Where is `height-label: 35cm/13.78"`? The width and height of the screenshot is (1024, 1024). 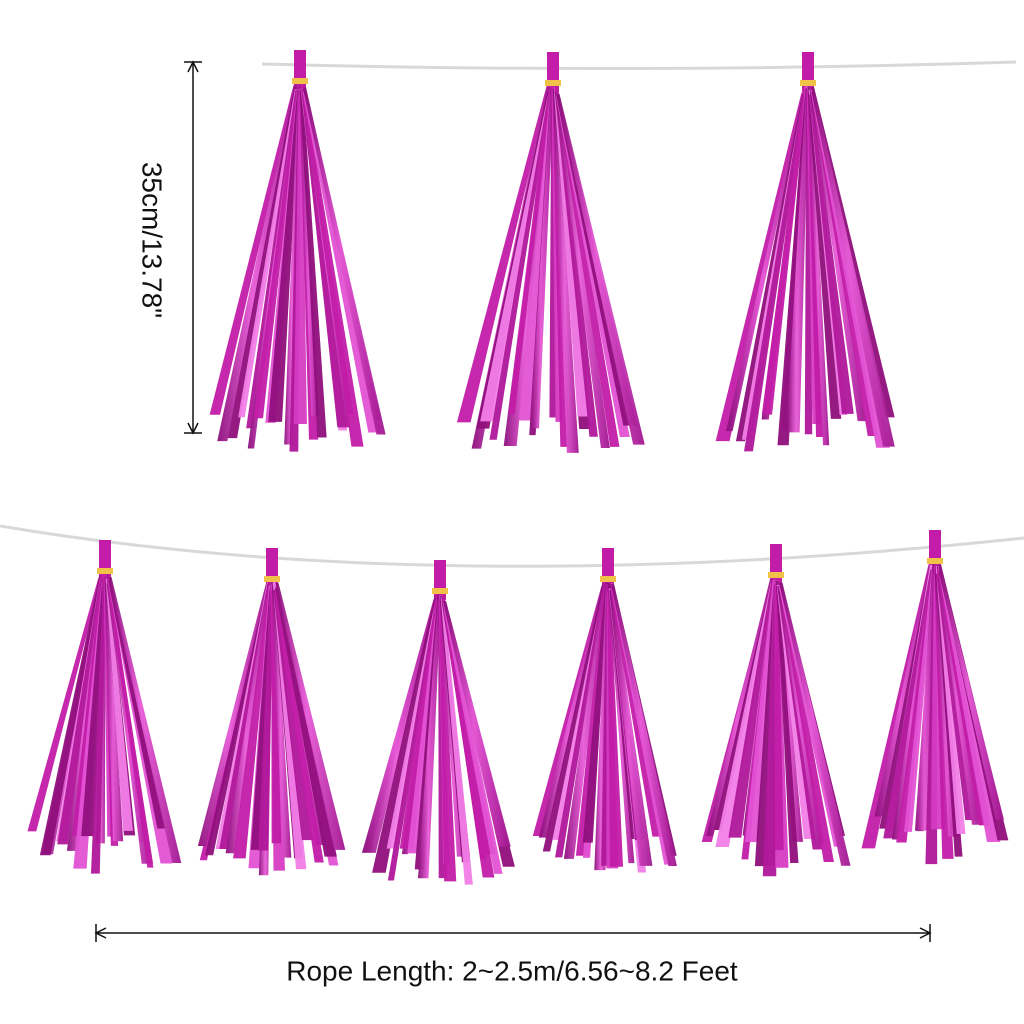
height-label: 35cm/13.78" is located at coordinates (152, 240).